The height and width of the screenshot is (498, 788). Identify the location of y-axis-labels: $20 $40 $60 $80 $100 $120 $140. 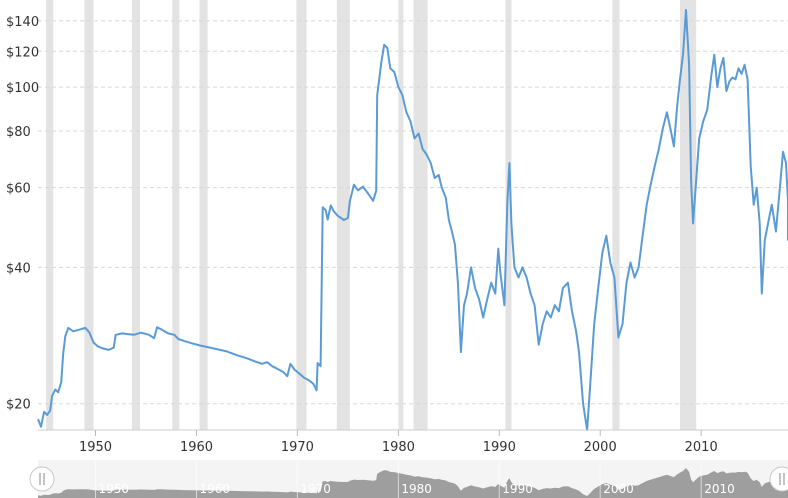
(22, 214).